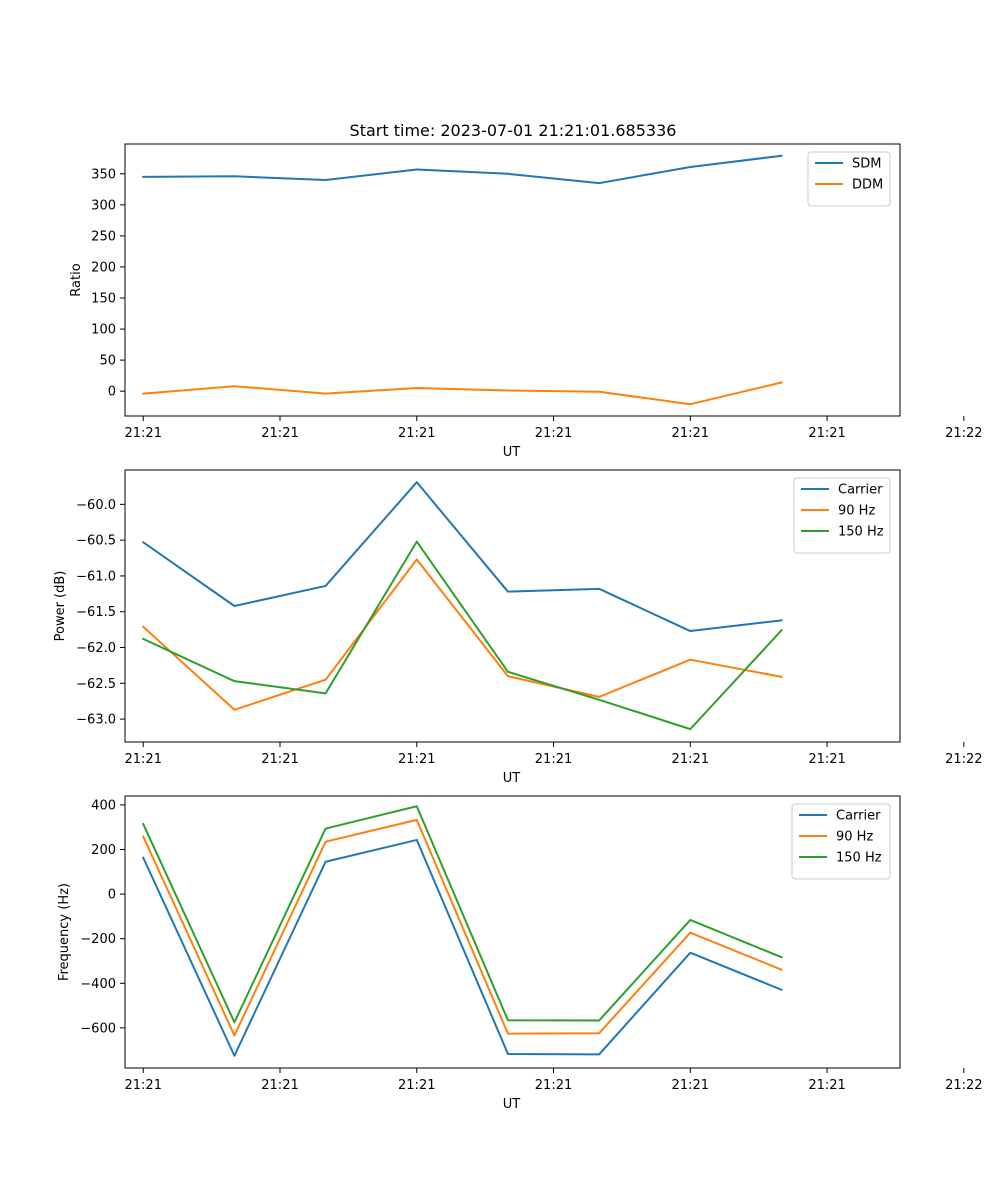  I want to click on legend: SDM DDM, so click(849, 179).